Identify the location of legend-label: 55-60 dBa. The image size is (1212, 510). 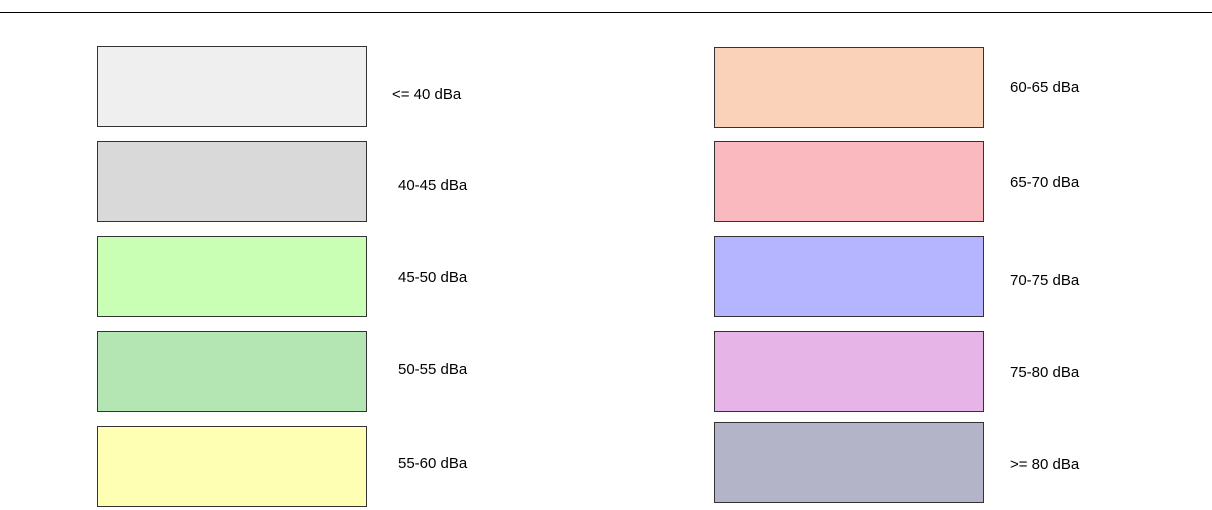
(433, 463).